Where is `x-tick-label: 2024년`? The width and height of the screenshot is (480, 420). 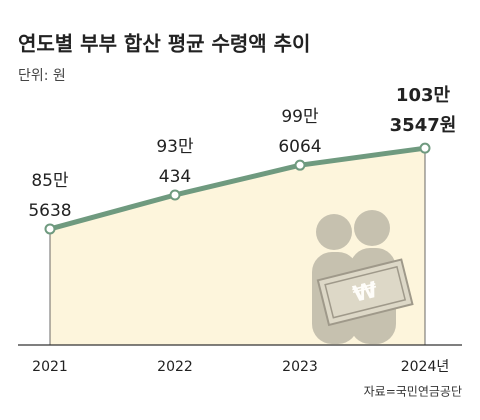 x-tick-label: 2024년 is located at coordinates (425, 367).